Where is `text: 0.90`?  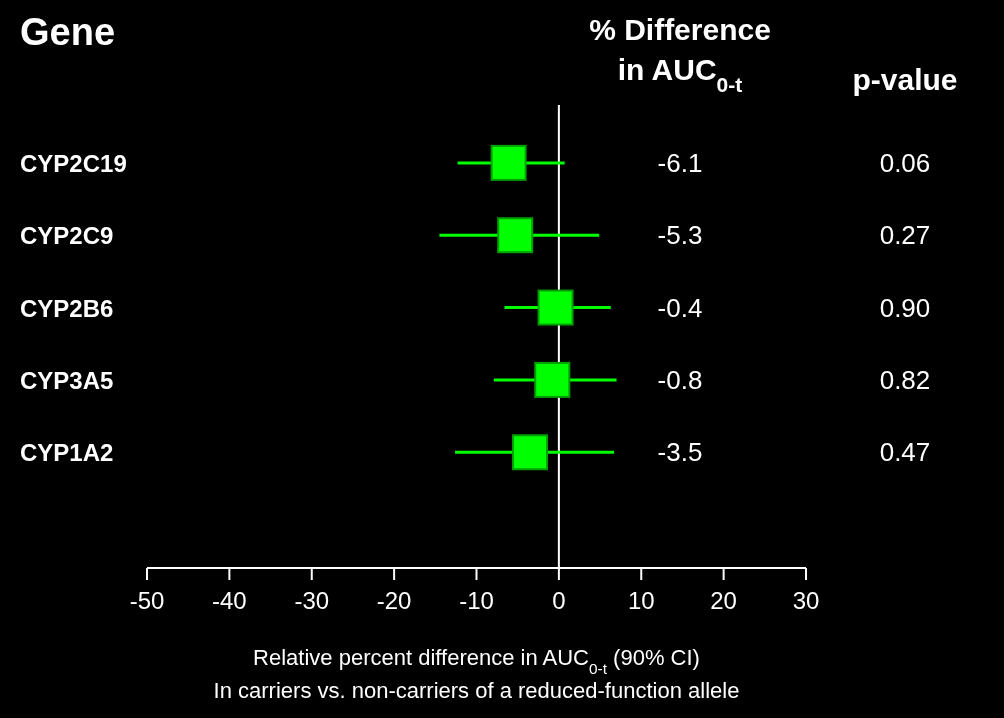
text: 0.90 is located at coordinates (905, 307).